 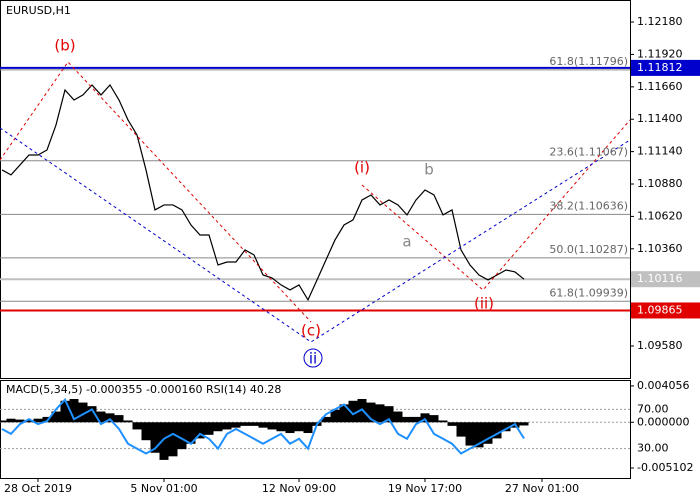 What do you see at coordinates (660, 345) in the screenshot?
I see `y-tick-label: 1.09580` at bounding box center [660, 345].